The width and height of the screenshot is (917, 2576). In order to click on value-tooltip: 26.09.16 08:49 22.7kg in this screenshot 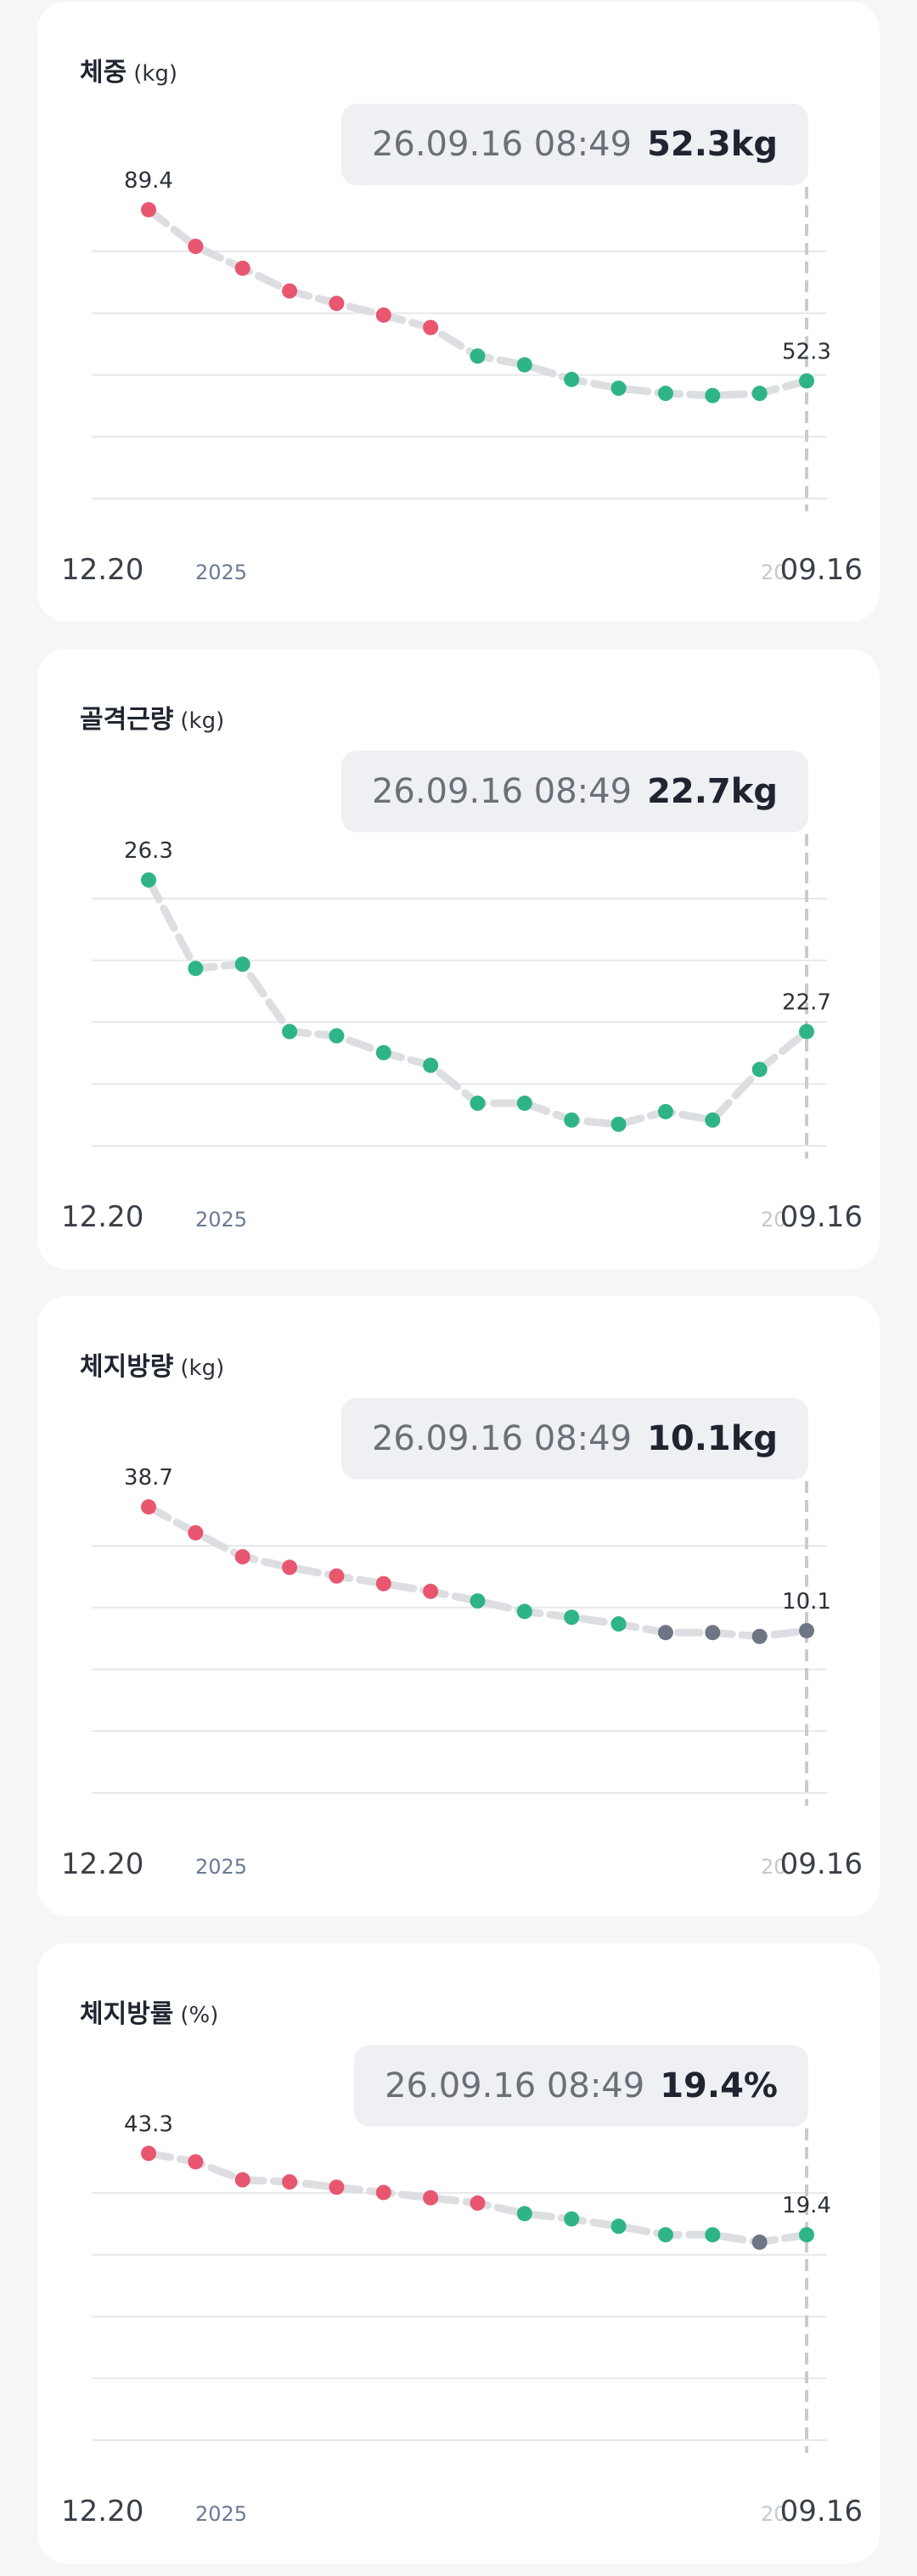, I will do `click(574, 791)`.